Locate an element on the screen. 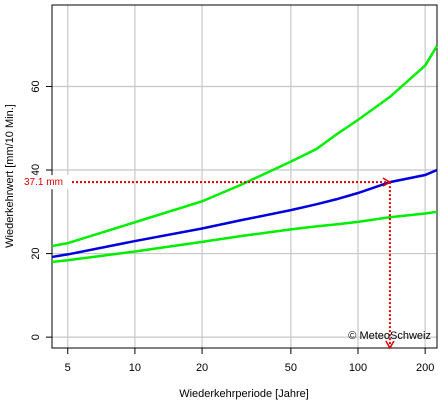 The height and width of the screenshot is (403, 440). x-tick-label: 50 is located at coordinates (291, 368).